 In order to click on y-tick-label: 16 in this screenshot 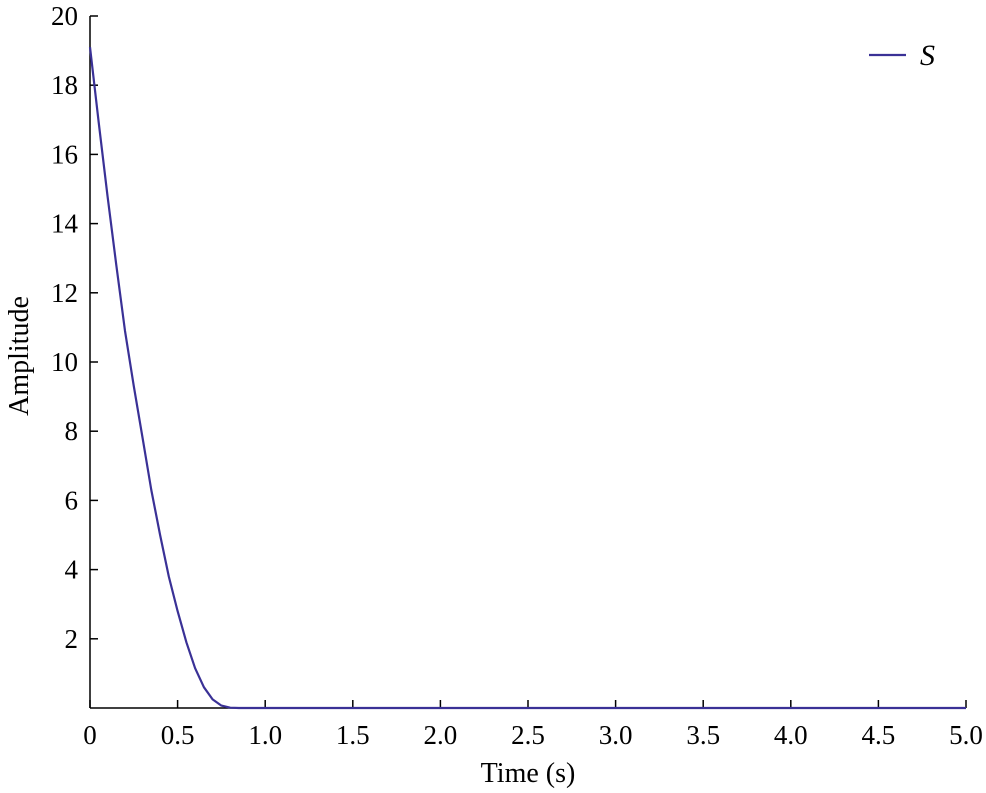, I will do `click(64, 154)`.